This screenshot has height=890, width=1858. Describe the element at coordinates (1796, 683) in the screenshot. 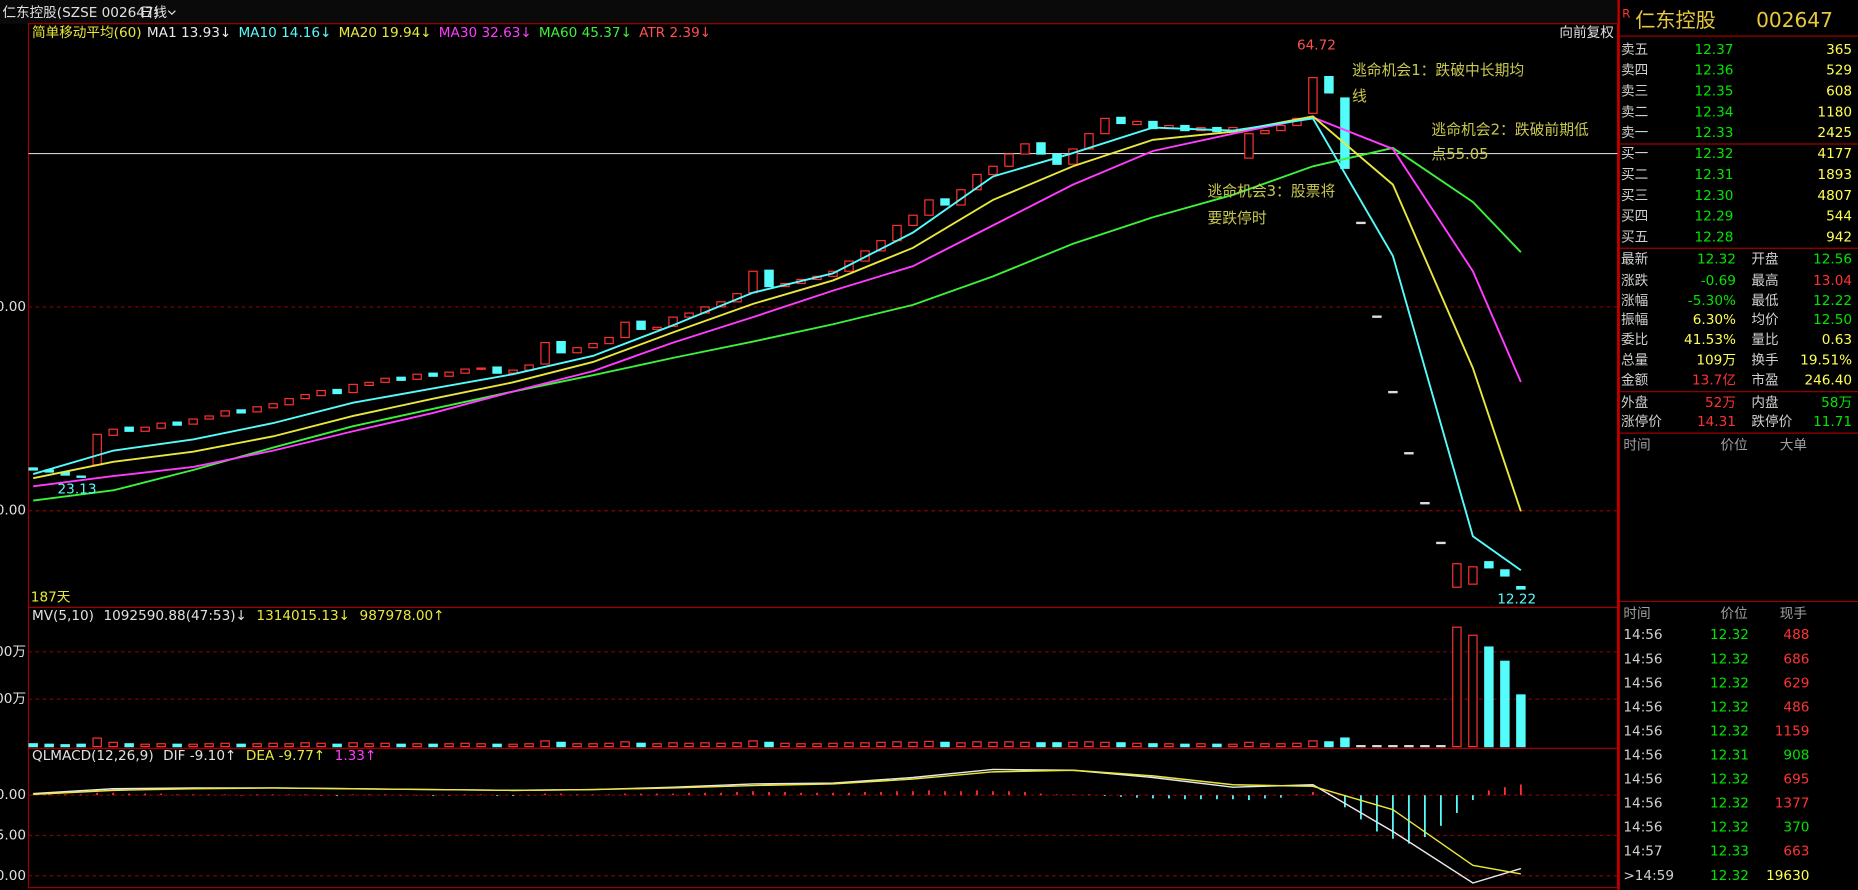

I see `tick-volume: 629` at that location.